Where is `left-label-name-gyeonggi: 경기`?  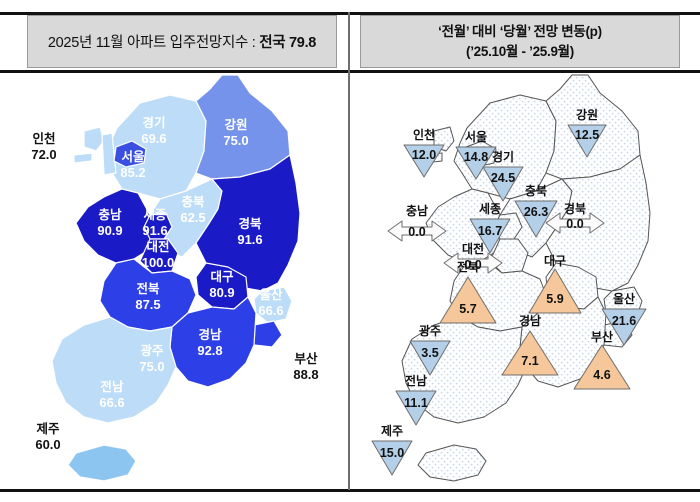 left-label-name-gyeonggi: 경기 is located at coordinates (153, 122).